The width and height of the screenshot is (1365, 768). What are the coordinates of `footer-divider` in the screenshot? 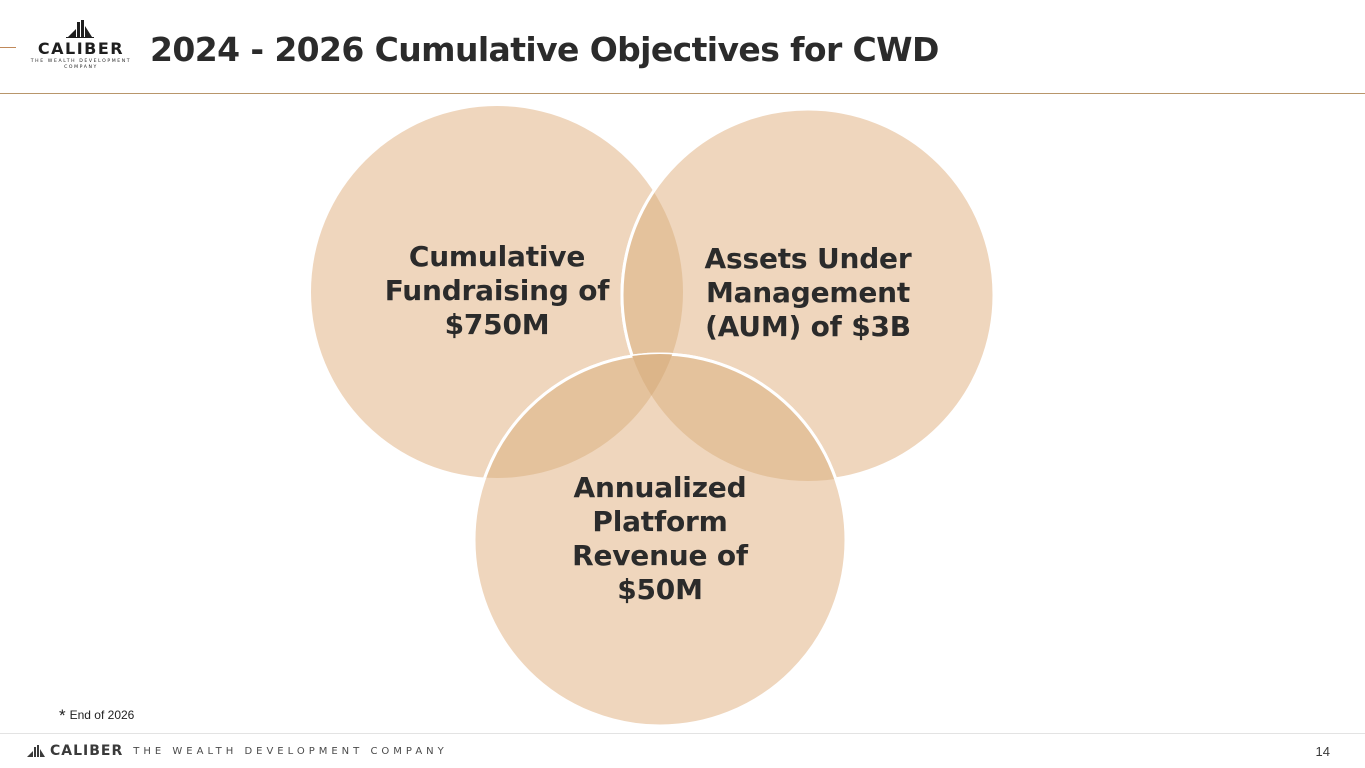 It's located at (682, 733).